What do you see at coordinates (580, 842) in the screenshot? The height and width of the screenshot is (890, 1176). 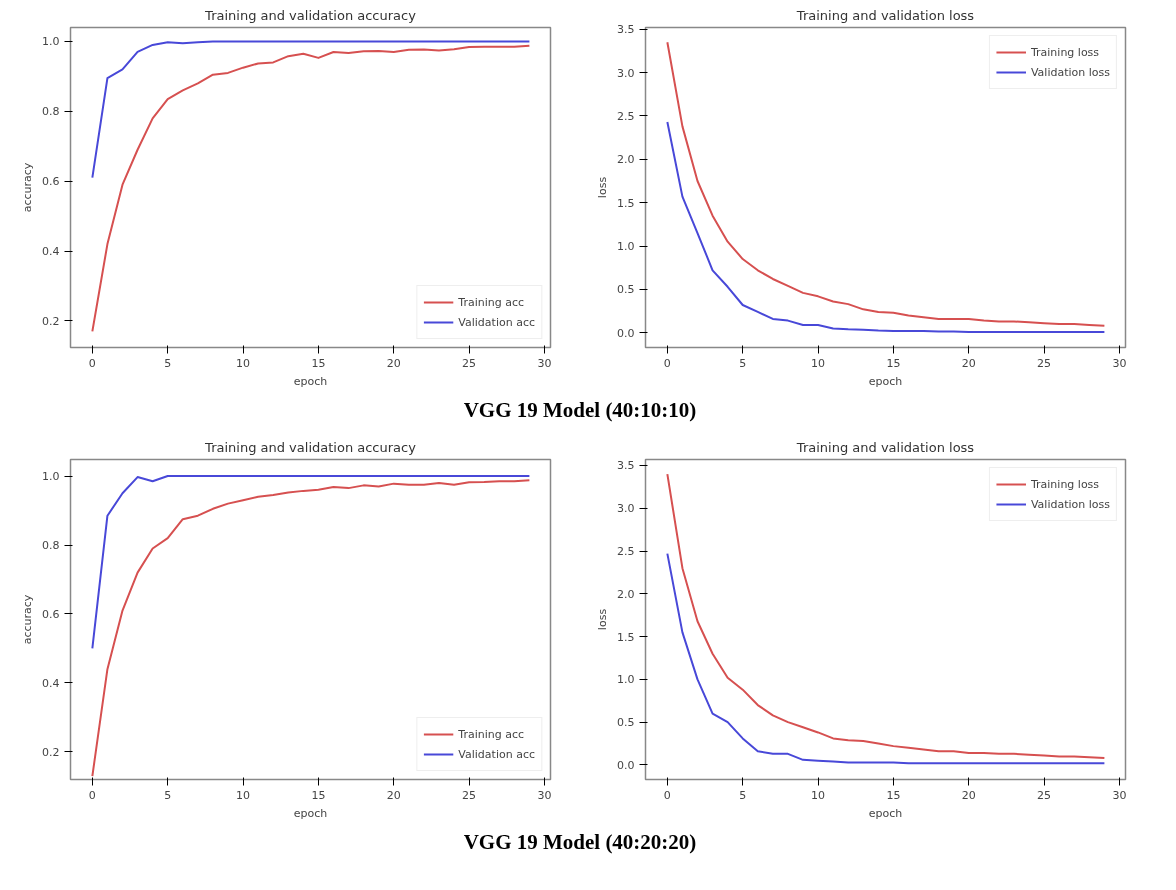 I see `text: VGG 19 Model (40:20:20)` at bounding box center [580, 842].